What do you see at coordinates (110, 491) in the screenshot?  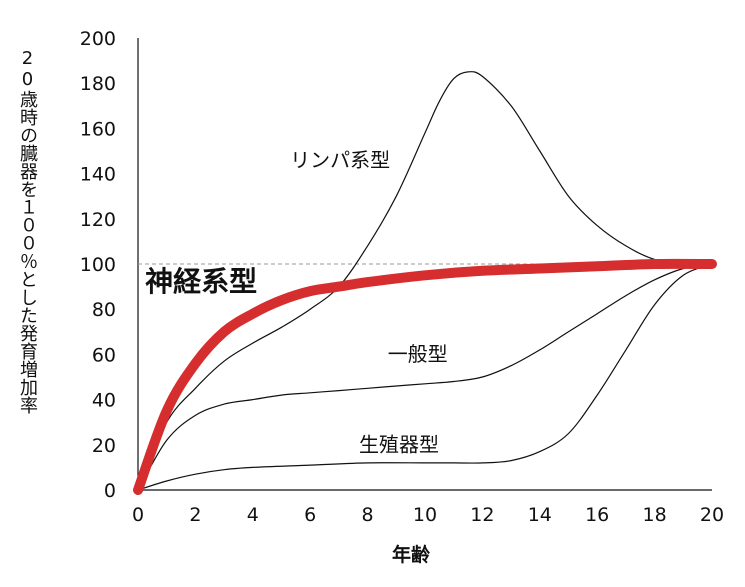 I see `y-tick-label: 0` at bounding box center [110, 491].